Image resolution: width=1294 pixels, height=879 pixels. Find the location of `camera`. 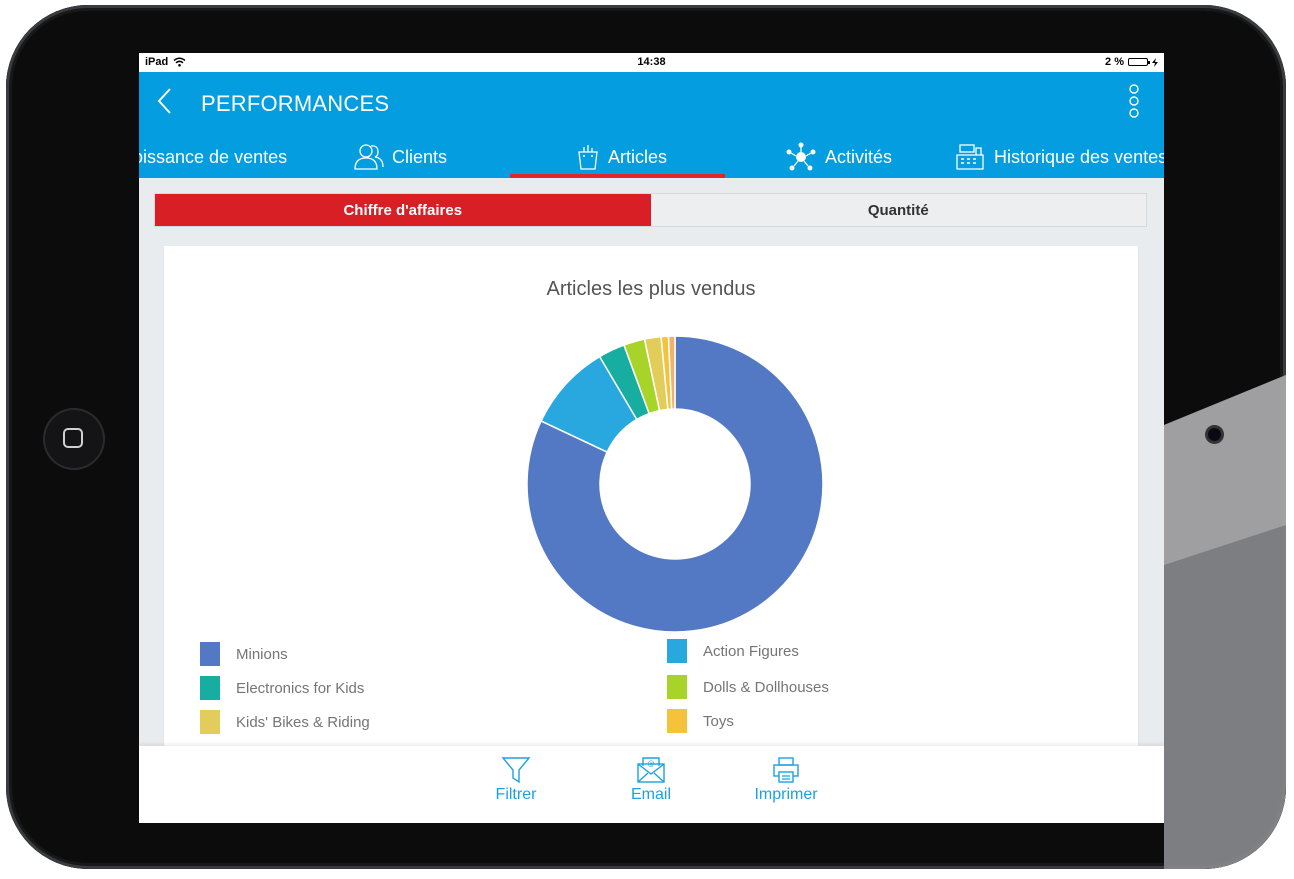

camera is located at coordinates (1214, 434).